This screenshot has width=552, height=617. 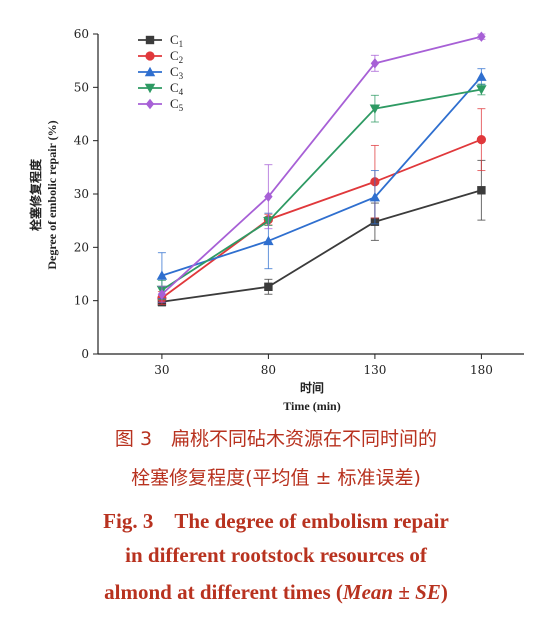 What do you see at coordinates (52, 194) in the screenshot?
I see `y-axis-label-en: Degree of embolic repair (%)` at bounding box center [52, 194].